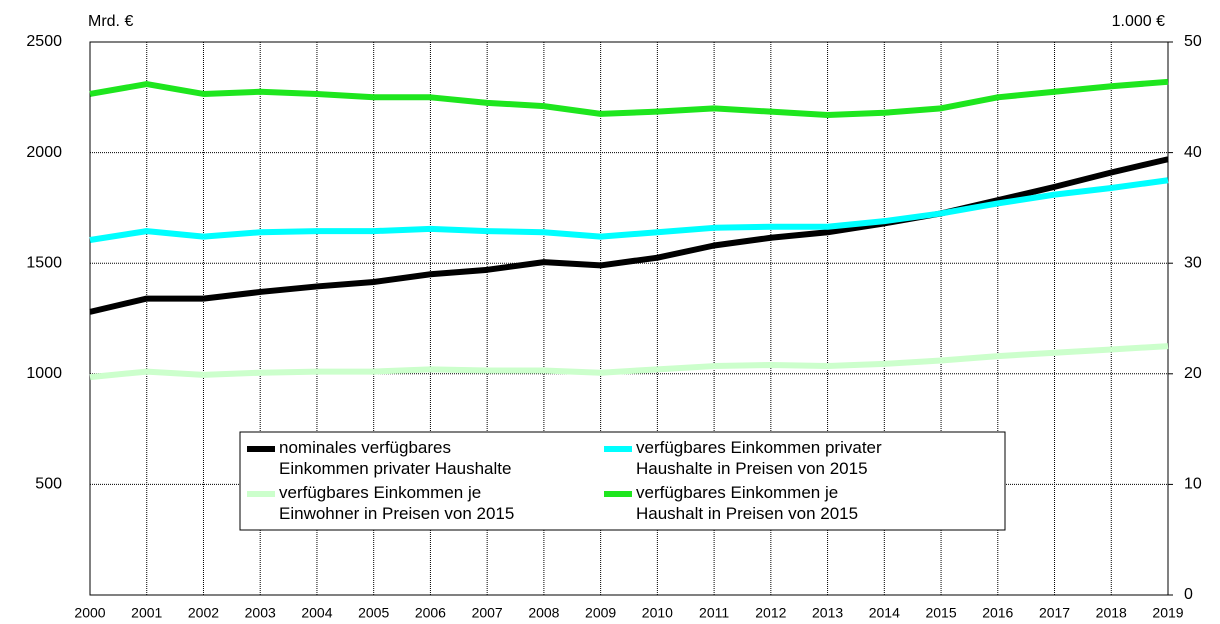 This screenshot has width=1220, height=624. Describe the element at coordinates (44, 373) in the screenshot. I see `y-tick-label: 1000` at that location.